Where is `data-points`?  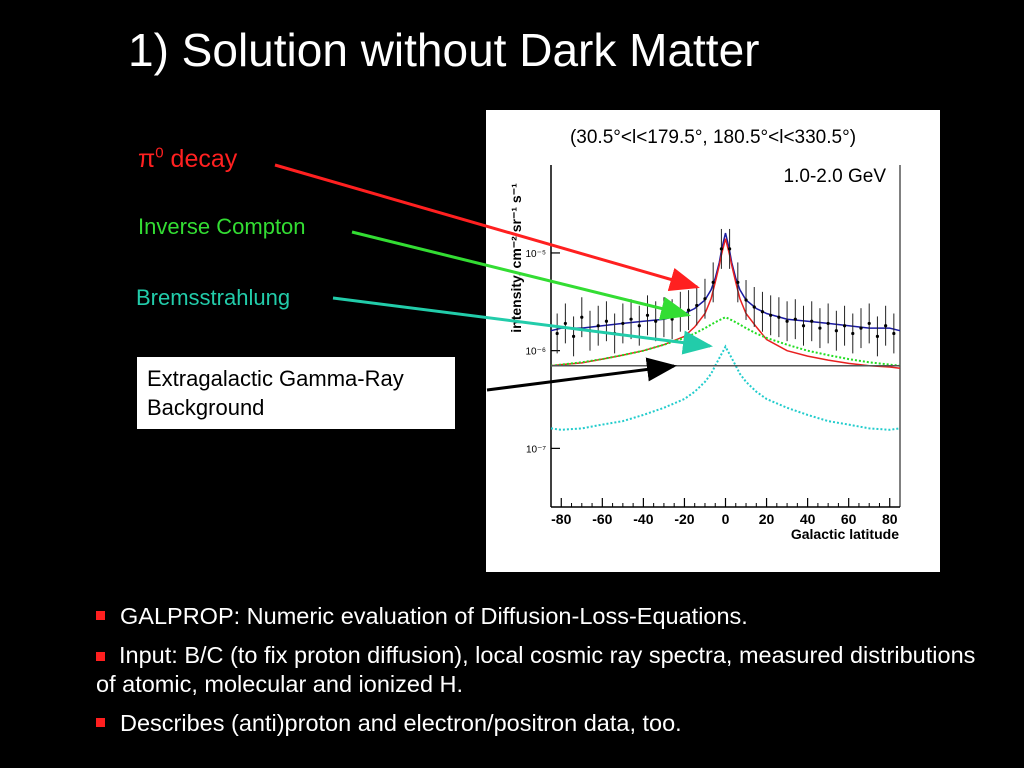
data-points is located at coordinates (725, 292).